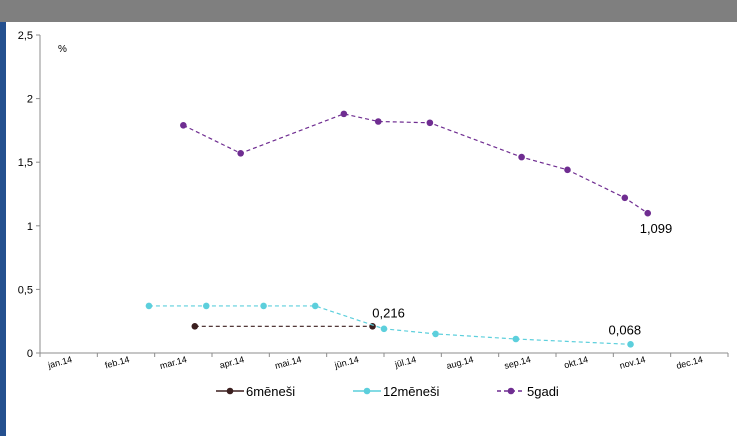 This screenshot has width=737, height=436. What do you see at coordinates (173, 362) in the screenshot?
I see `x-tick-label: mar.14` at bounding box center [173, 362].